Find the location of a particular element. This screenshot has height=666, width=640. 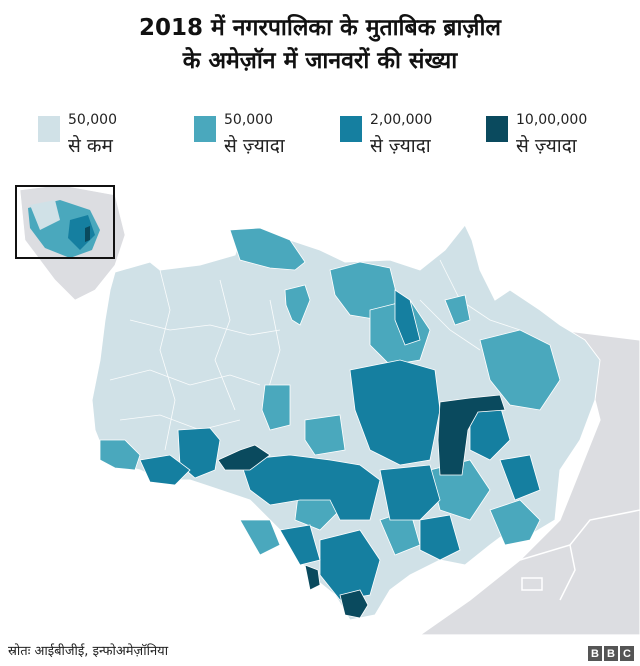

dark-region-para is located at coordinates (471, 435).